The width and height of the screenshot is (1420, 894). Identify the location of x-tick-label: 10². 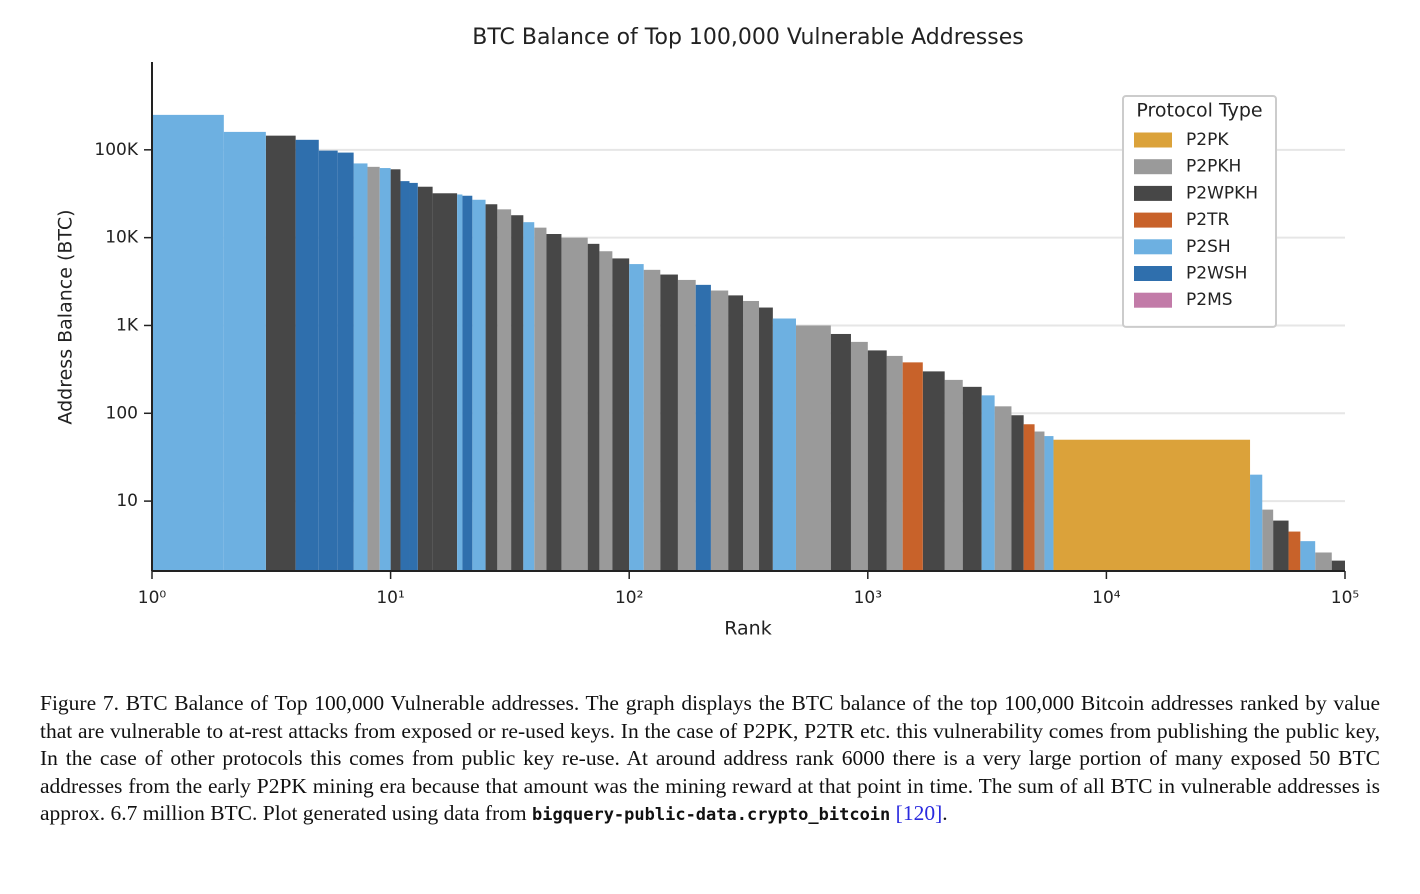
(629, 598).